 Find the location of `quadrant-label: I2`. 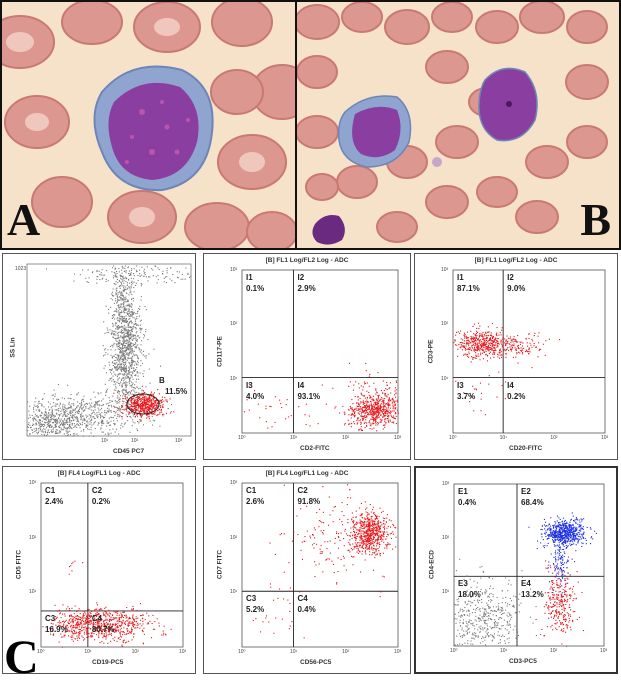

quadrant-label: I2 is located at coordinates (510, 277).